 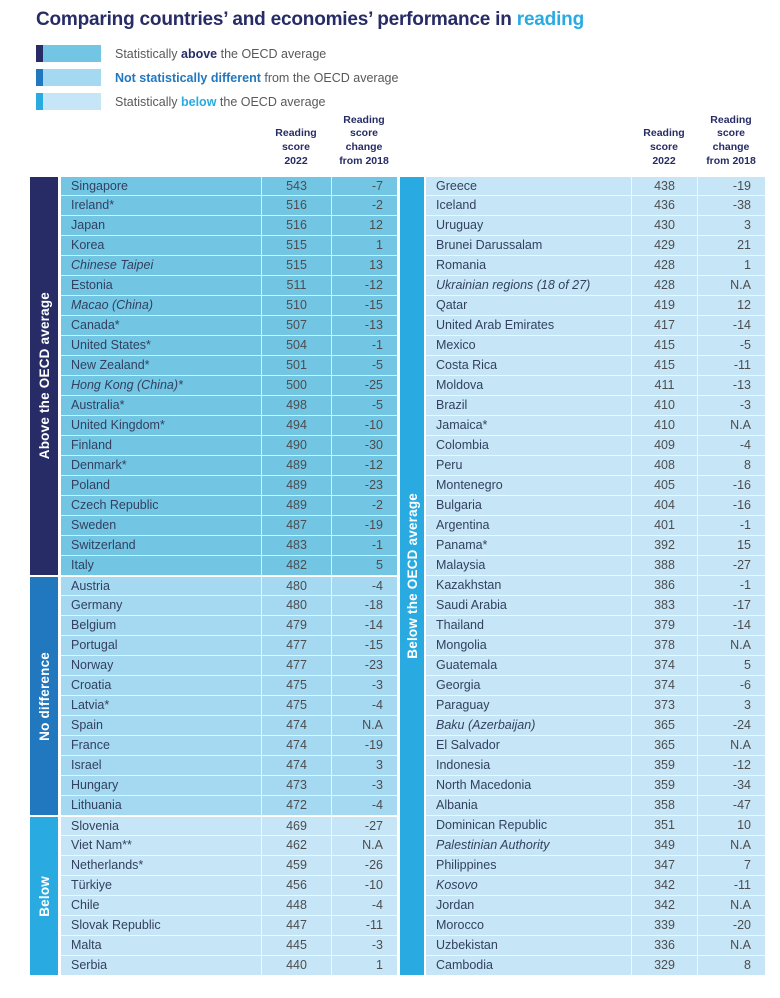 I want to click on reading-score-2022: 429, so click(x=664, y=245).